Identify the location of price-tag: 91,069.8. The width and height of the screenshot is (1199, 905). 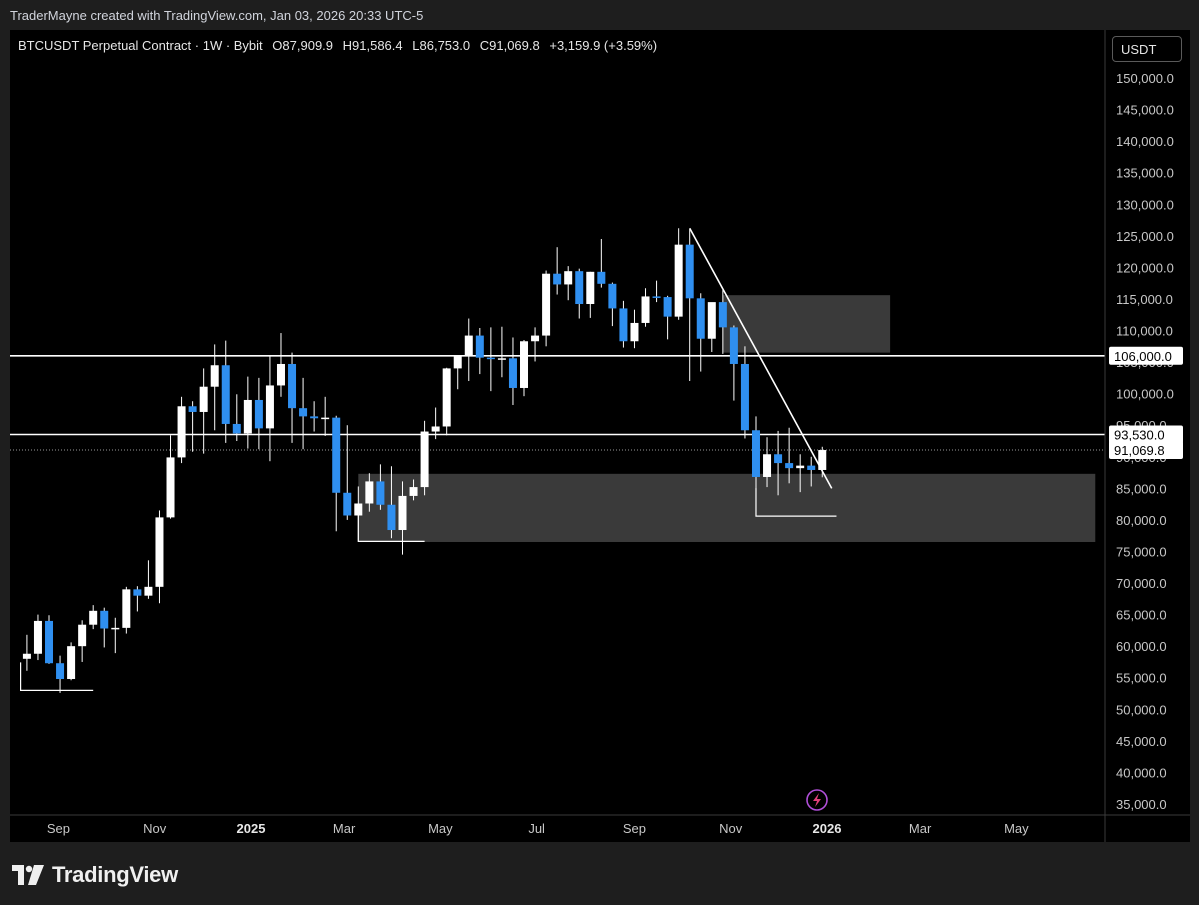
(1146, 450).